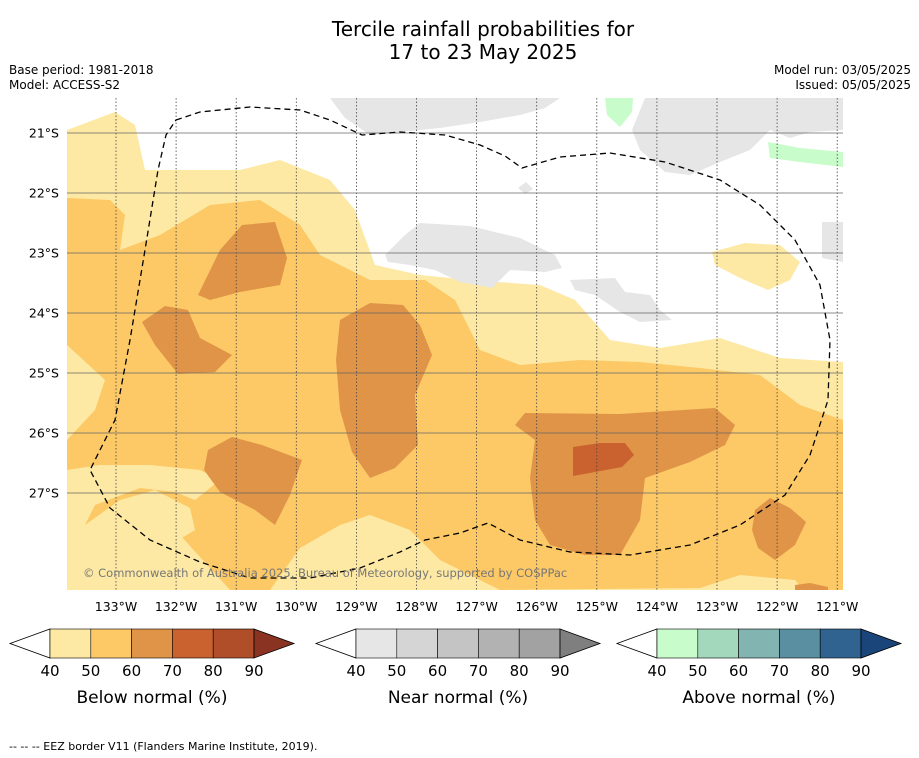 The image size is (919, 758). I want to click on x-tick-label: 132°W, so click(176, 606).